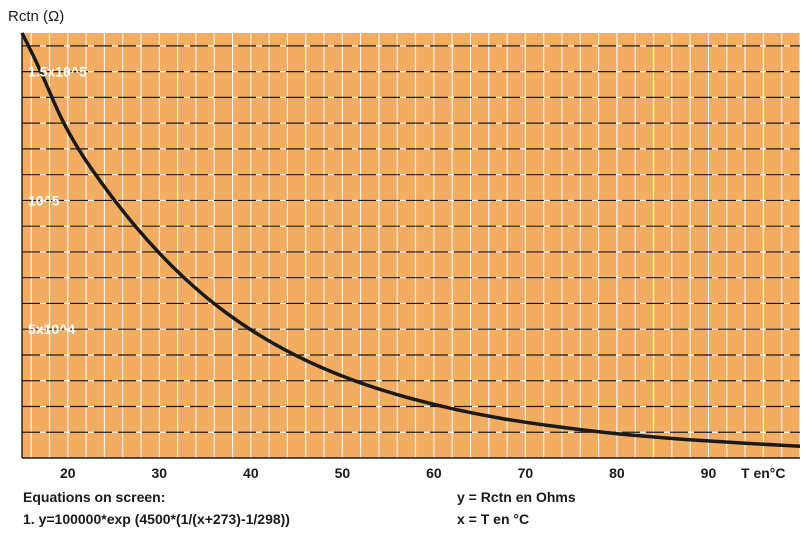  What do you see at coordinates (36, 16) in the screenshot?
I see `y-axis-label: Rctn (Ω)` at bounding box center [36, 16].